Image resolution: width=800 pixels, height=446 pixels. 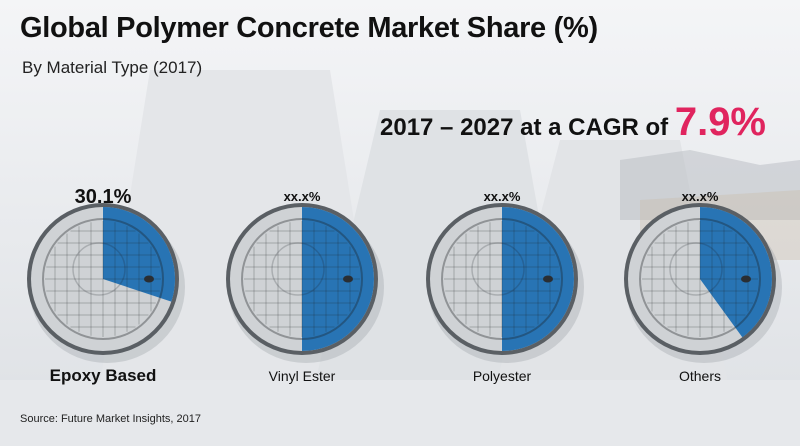 What do you see at coordinates (657, 127) in the screenshot?
I see `cagr-of-text: of` at bounding box center [657, 127].